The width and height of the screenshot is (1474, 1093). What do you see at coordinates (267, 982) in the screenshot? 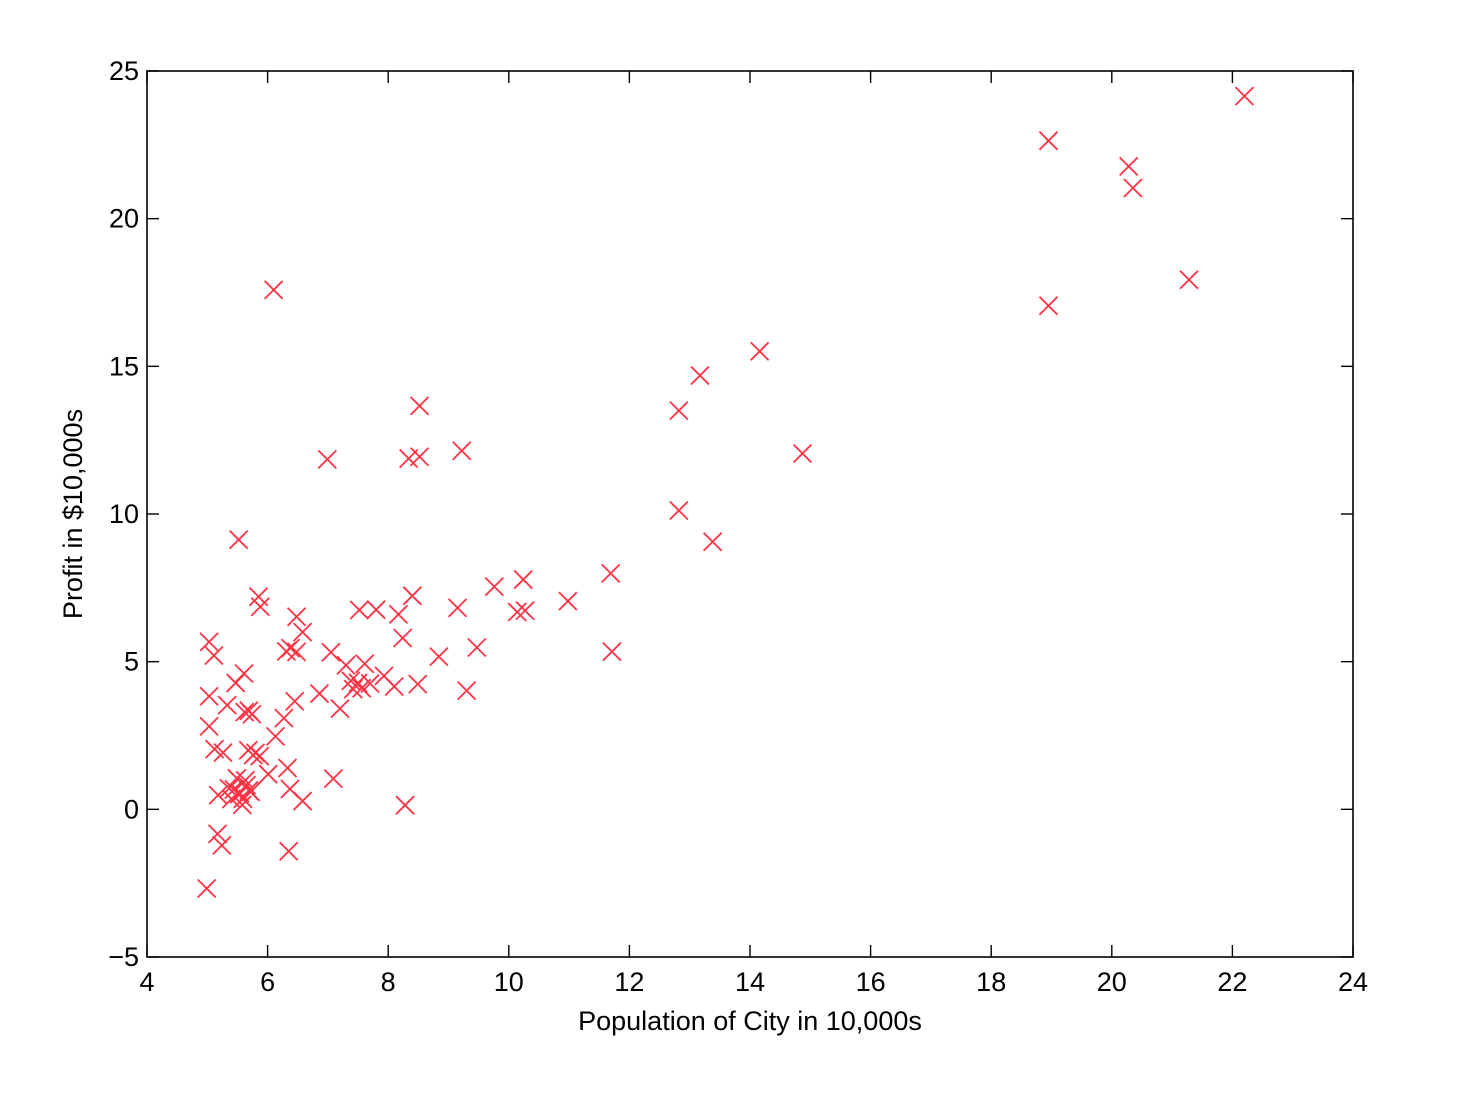
I see `x-tick-label: 6` at bounding box center [267, 982].